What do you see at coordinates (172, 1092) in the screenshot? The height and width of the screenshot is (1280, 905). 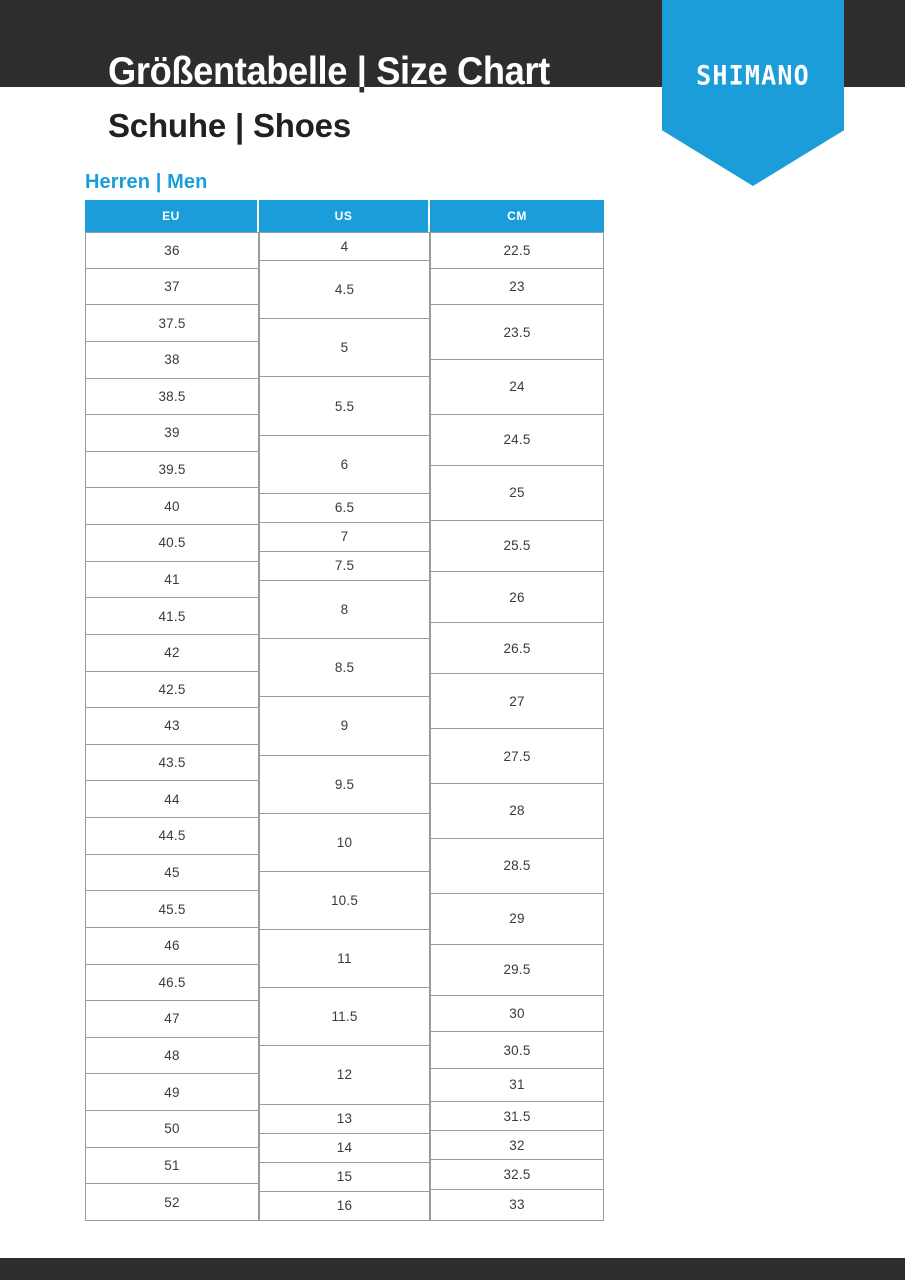 I see `eu-cell: 49` at bounding box center [172, 1092].